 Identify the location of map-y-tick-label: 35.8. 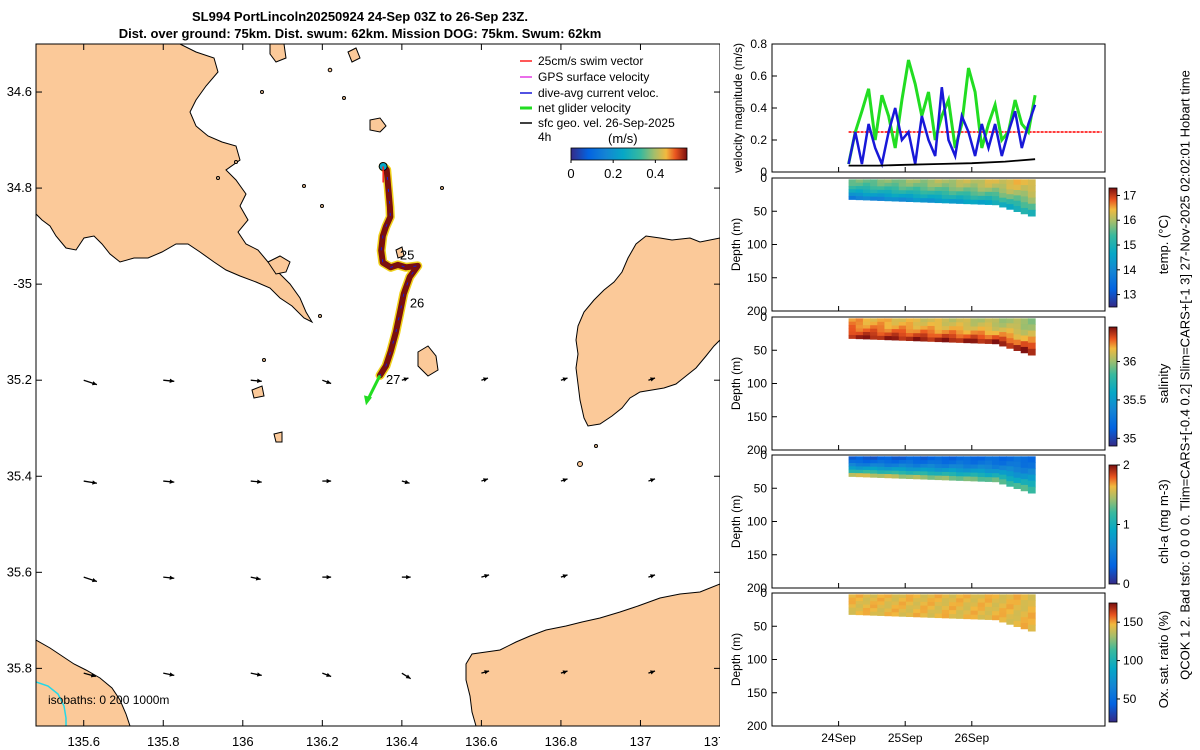
(19, 667).